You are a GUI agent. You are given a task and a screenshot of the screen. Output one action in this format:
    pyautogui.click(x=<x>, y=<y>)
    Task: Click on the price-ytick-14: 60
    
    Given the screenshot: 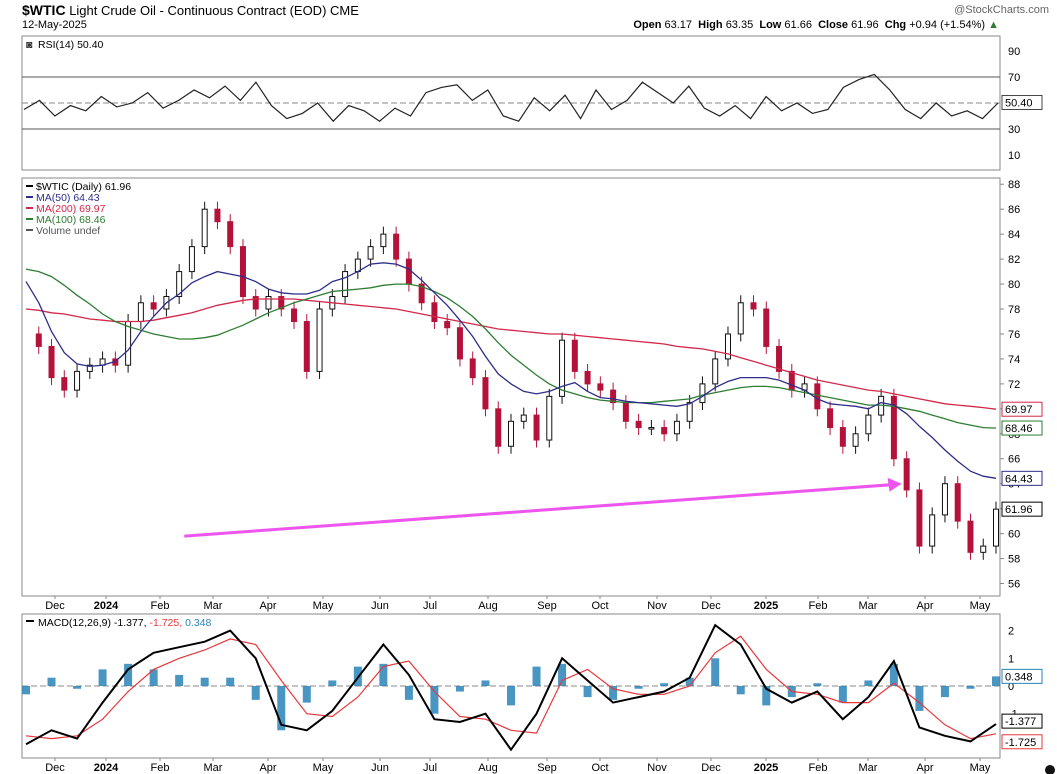 What is the action you would take?
    pyautogui.click(x=1014, y=535)
    